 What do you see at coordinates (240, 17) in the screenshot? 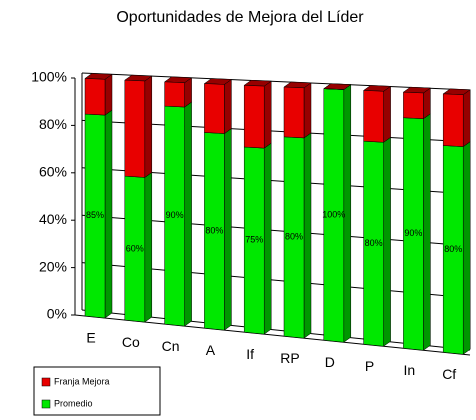
I see `chart-title: Oportunidades de Mejora del Líder` at bounding box center [240, 17].